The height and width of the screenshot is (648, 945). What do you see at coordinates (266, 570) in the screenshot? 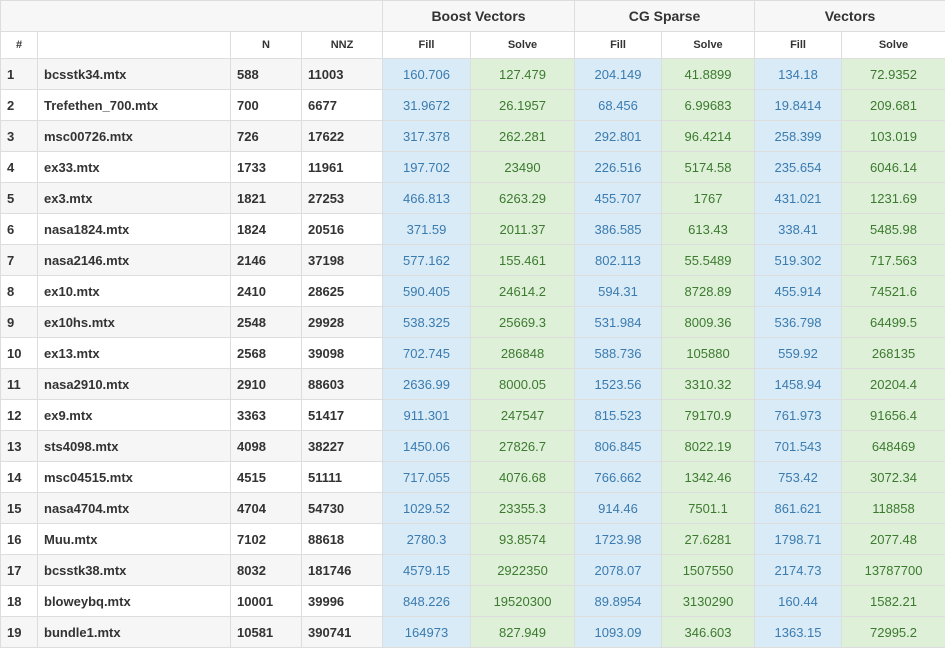
I see `cell-n: 8032` at bounding box center [266, 570].